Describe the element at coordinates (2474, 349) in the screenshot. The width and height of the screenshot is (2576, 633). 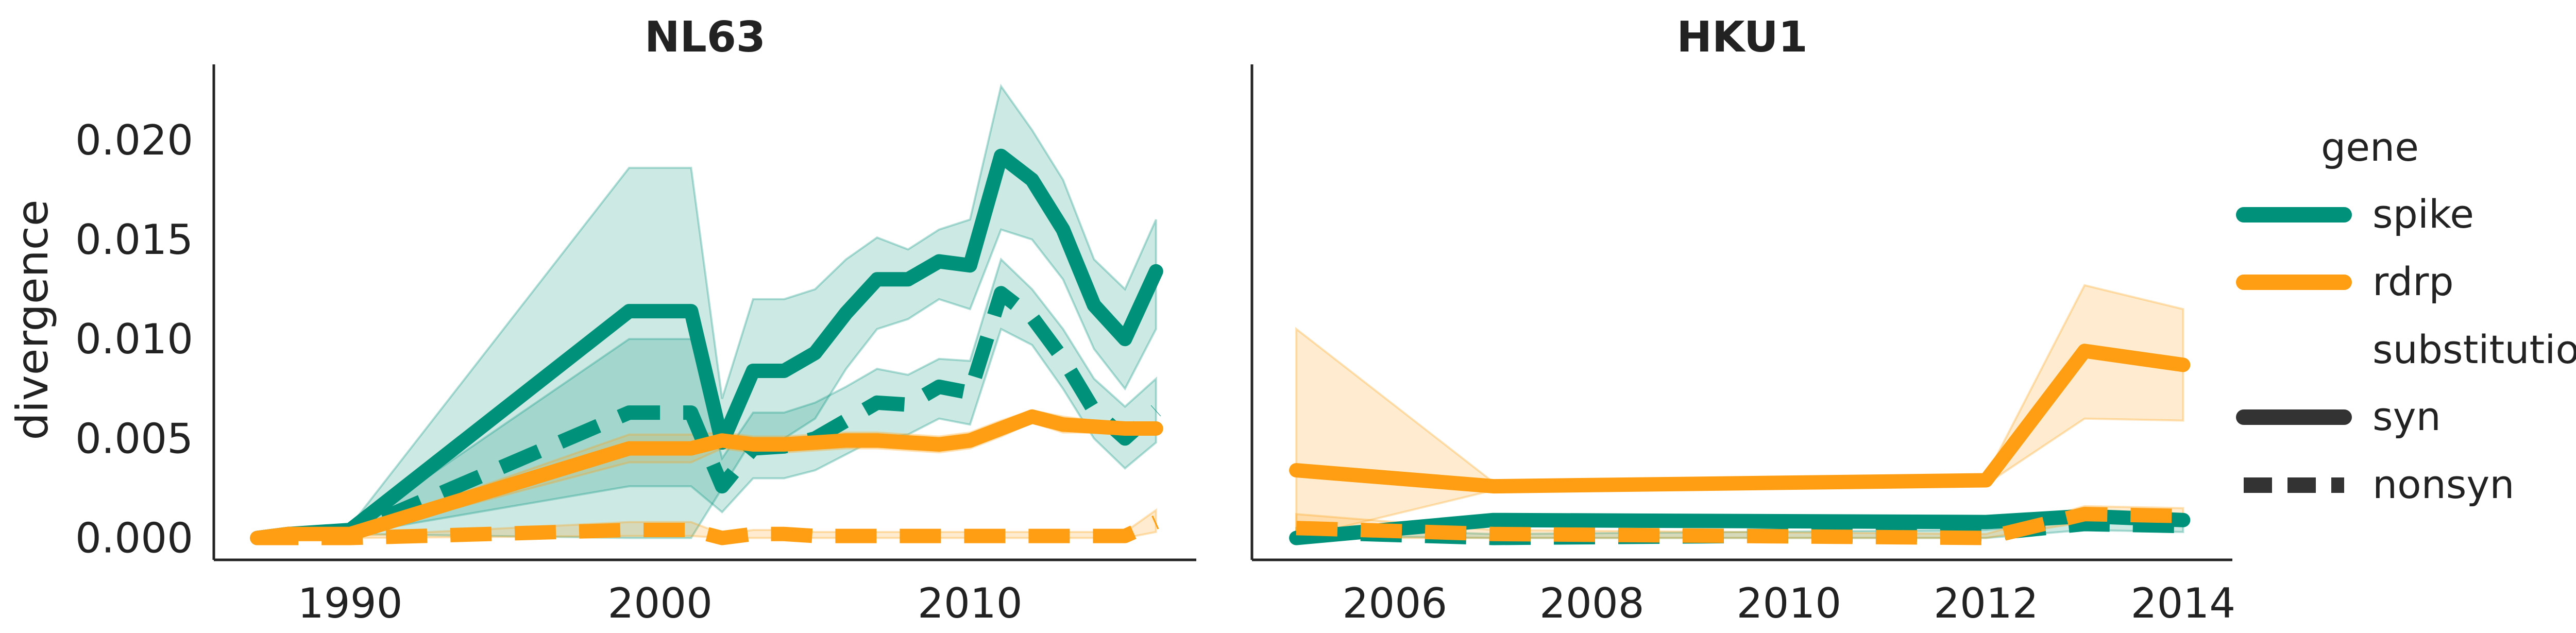
I see `legend-title-substitution: substitution` at that location.